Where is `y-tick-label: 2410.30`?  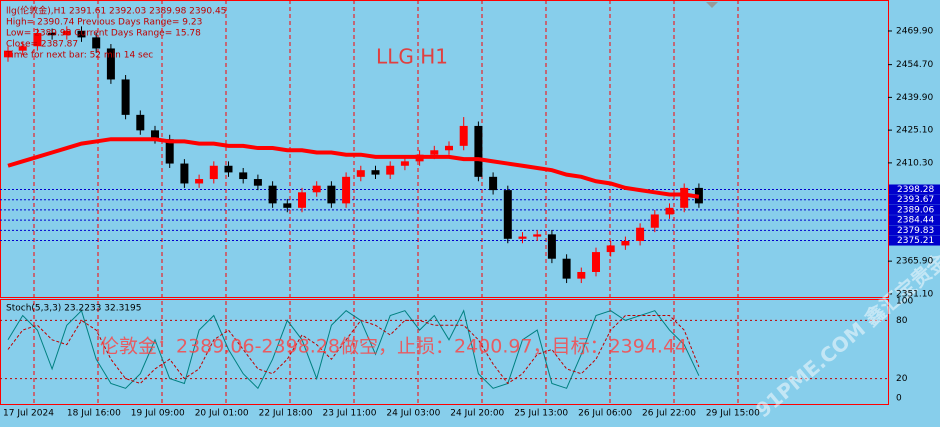 y-tick-label: 2410.30 is located at coordinates (914, 163).